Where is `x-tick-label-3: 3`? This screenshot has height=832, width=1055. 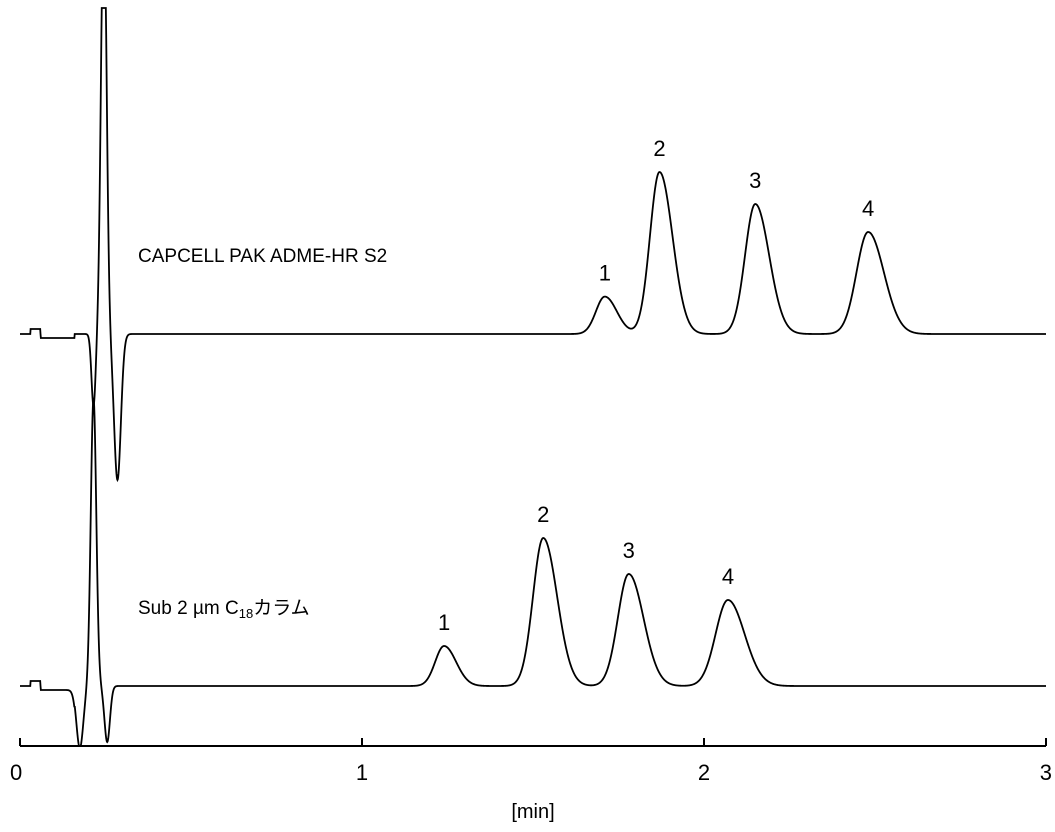 x-tick-label-3: 3 is located at coordinates (1046, 772).